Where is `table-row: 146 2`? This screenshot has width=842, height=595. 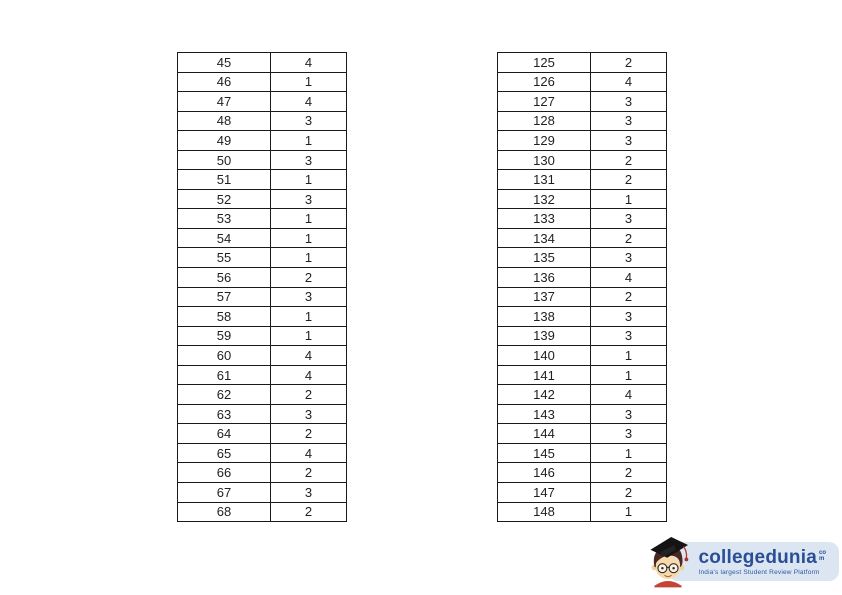
table-row: 146 2 is located at coordinates (582, 473).